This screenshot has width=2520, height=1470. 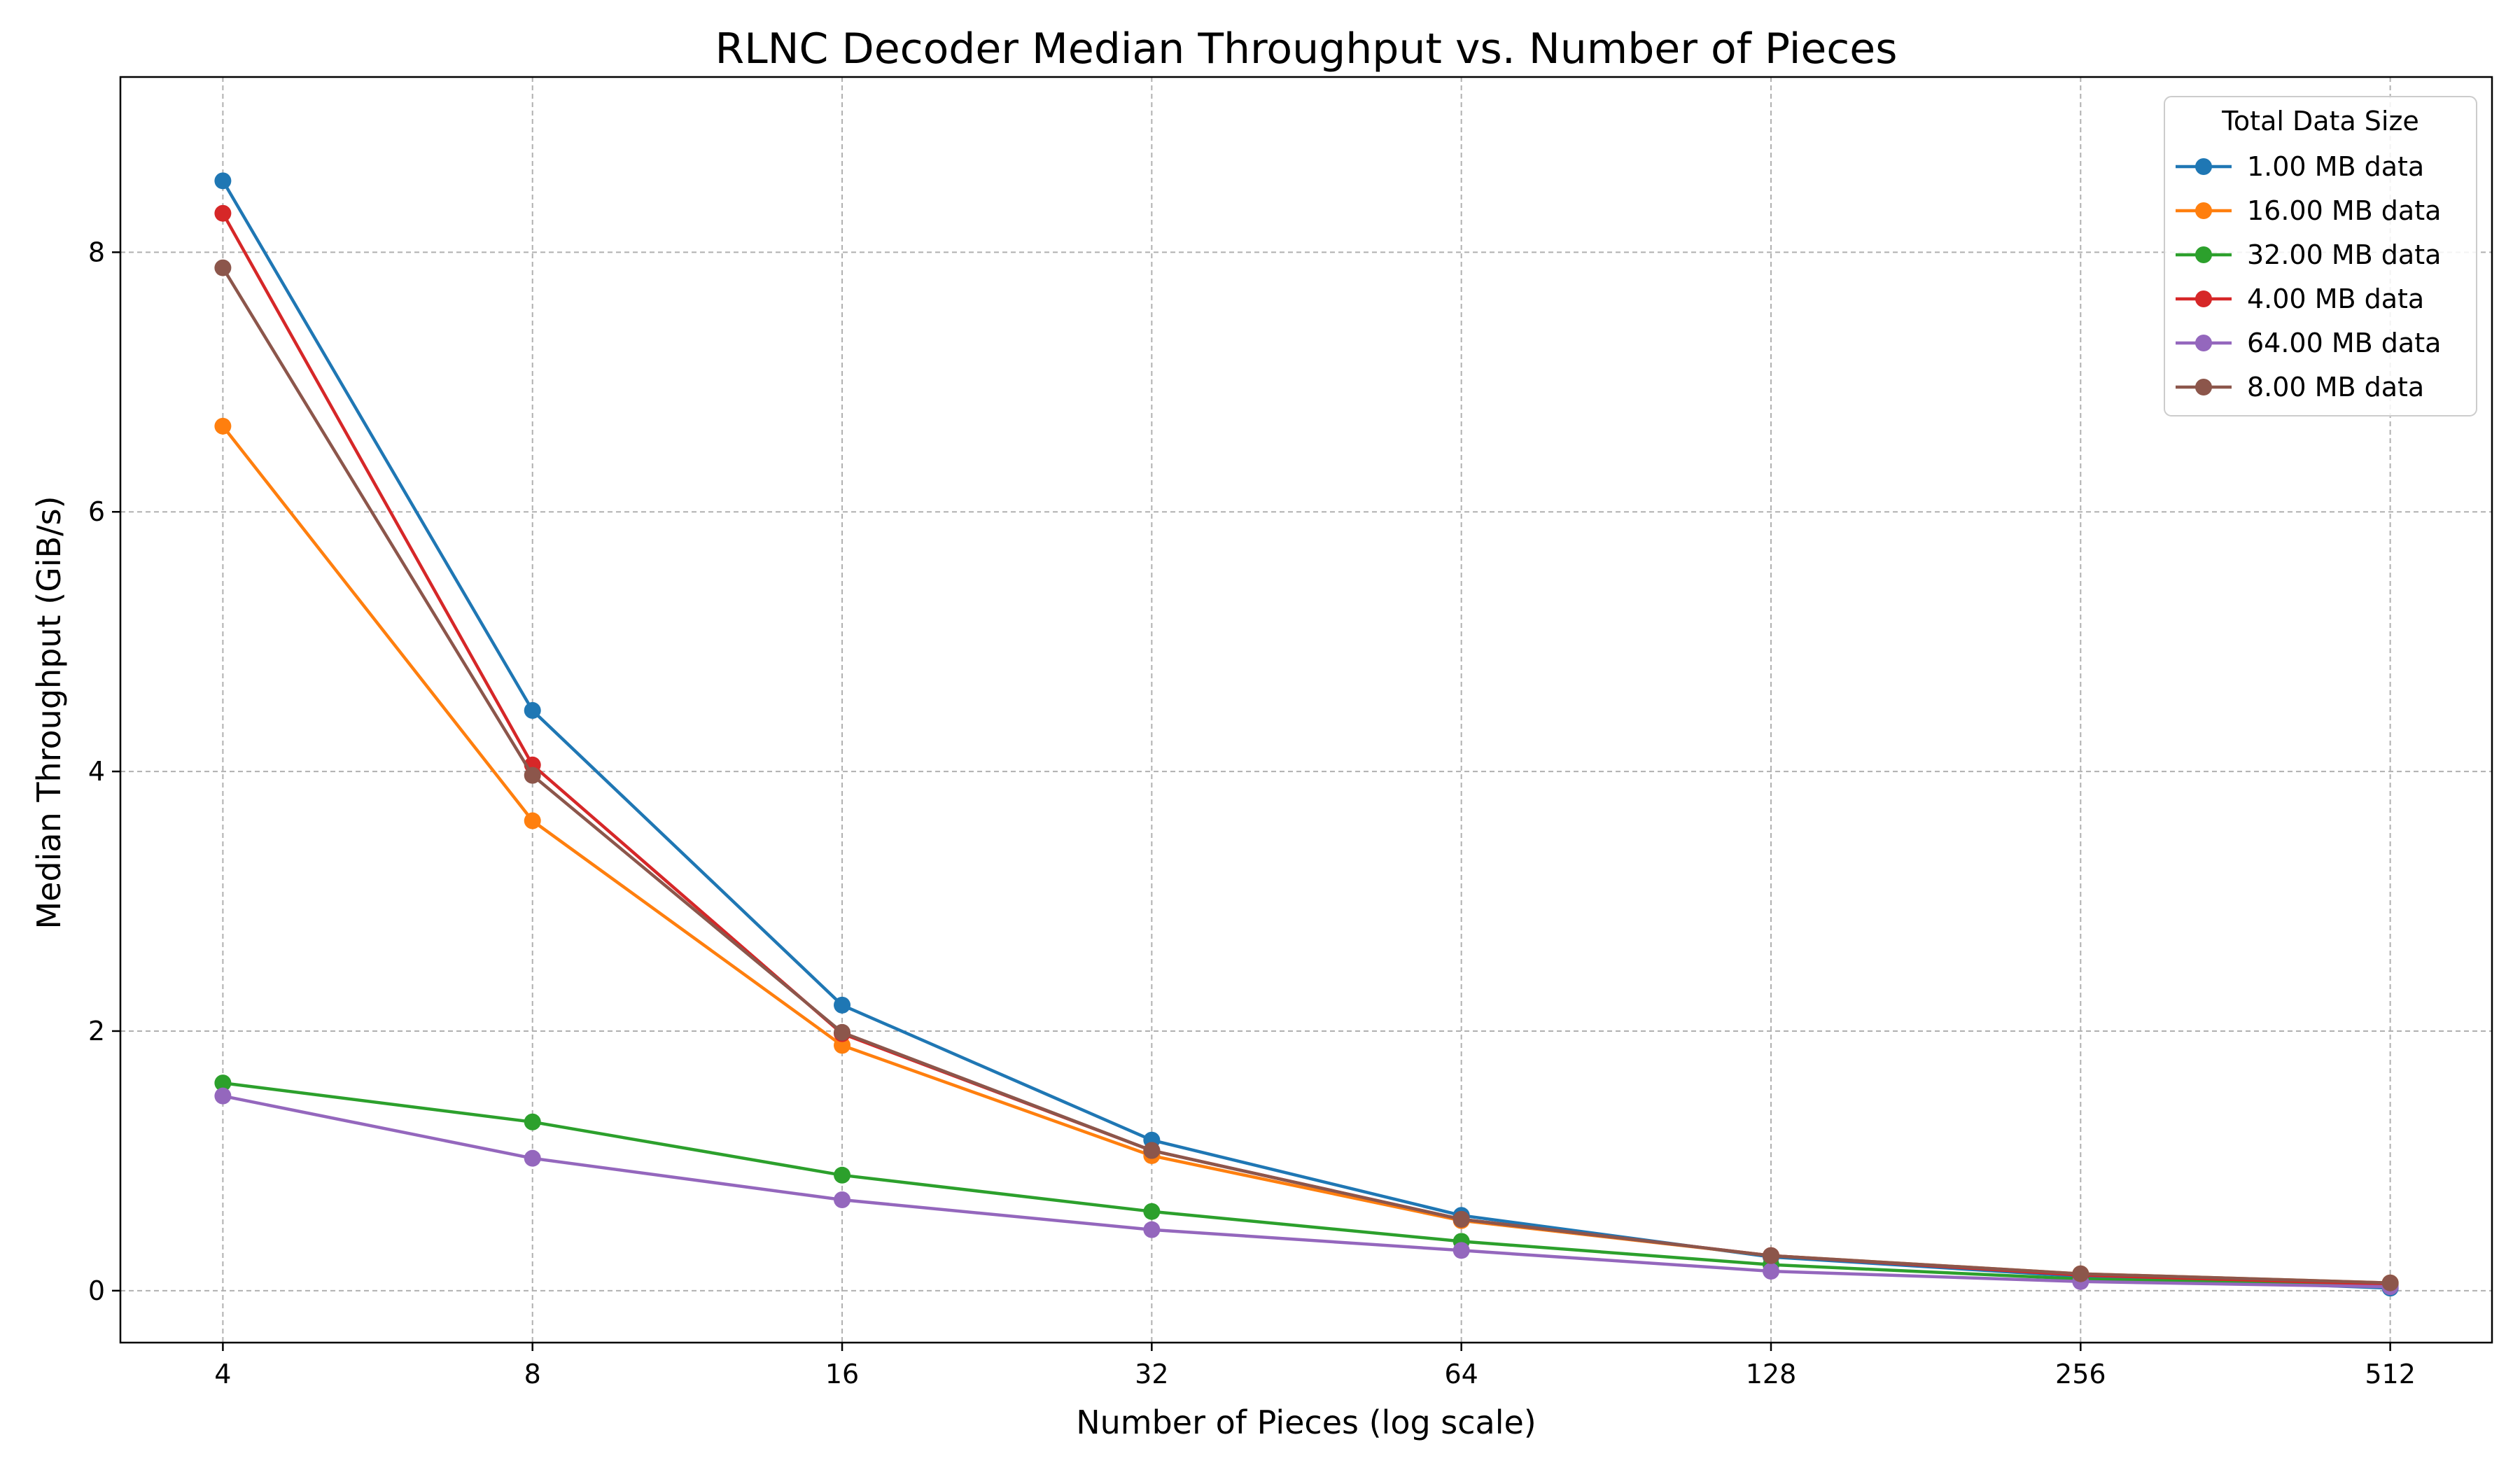 I want to click on legend-entry-64-00-mb-data: 64.00 MB data, so click(x=2308, y=343).